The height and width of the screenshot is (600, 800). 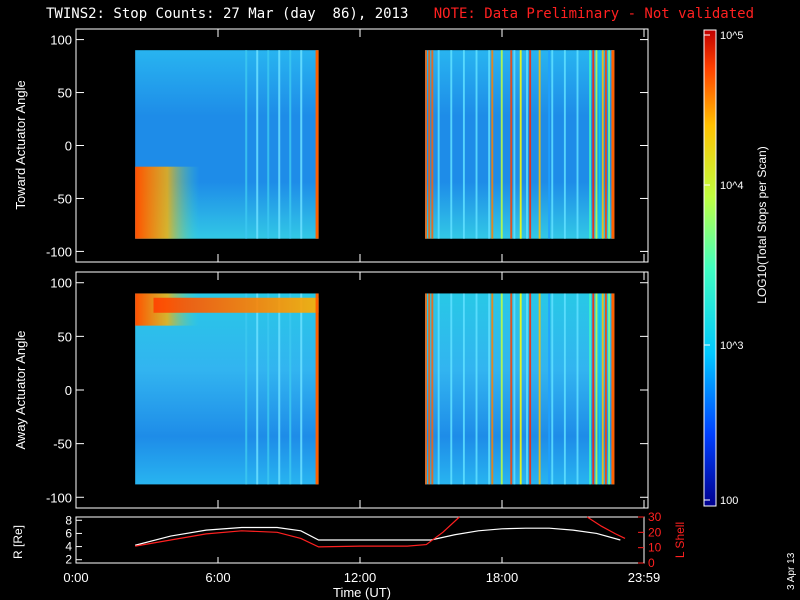 What do you see at coordinates (594, 14) in the screenshot?
I see `preliminary-note: NOTE: Data Preliminary - Not validated` at bounding box center [594, 14].